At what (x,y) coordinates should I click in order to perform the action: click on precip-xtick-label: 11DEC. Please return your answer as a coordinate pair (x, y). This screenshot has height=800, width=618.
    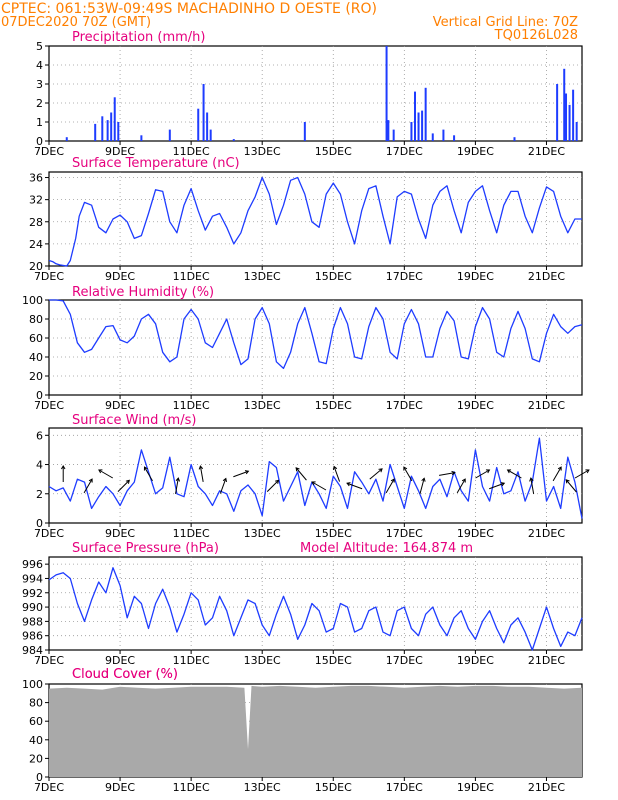
    Looking at the image, I should click on (191, 151).